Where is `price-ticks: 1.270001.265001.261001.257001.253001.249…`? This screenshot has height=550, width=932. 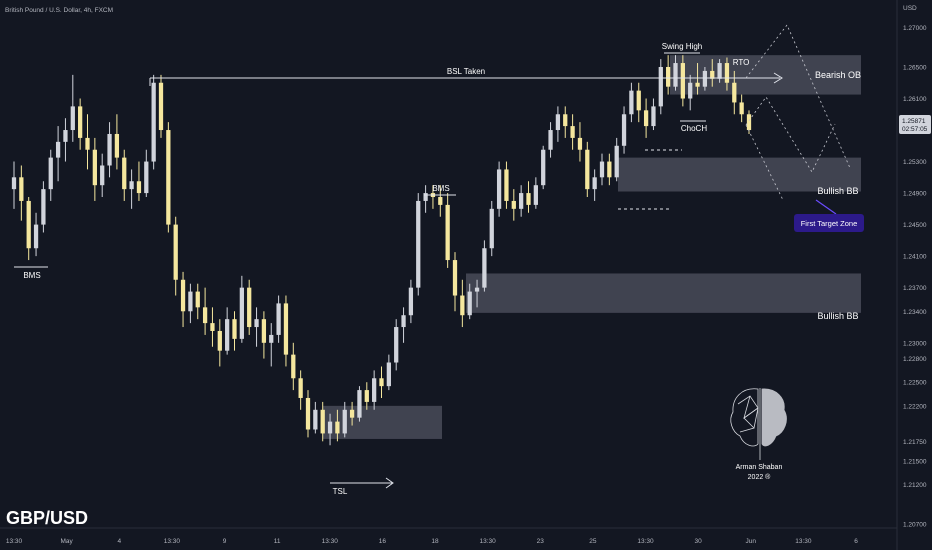 price-ticks: 1.270001.265001.261001.257001.253001.249… is located at coordinates (915, 276).